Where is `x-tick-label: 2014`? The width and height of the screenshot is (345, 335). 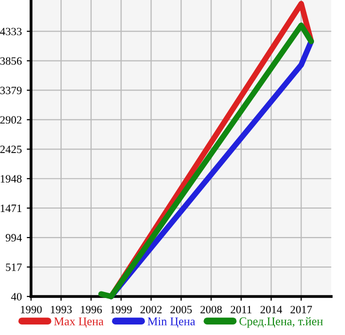 x-tick-label: 2014 is located at coordinates (271, 310).